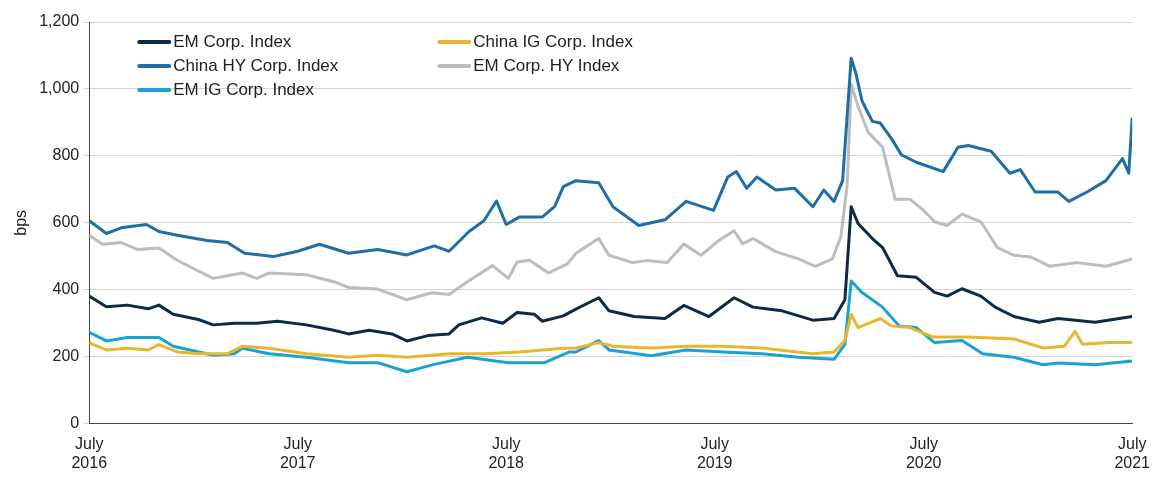  What do you see at coordinates (256, 65) in the screenshot?
I see `legend-label: China HY Corp. Index` at bounding box center [256, 65].